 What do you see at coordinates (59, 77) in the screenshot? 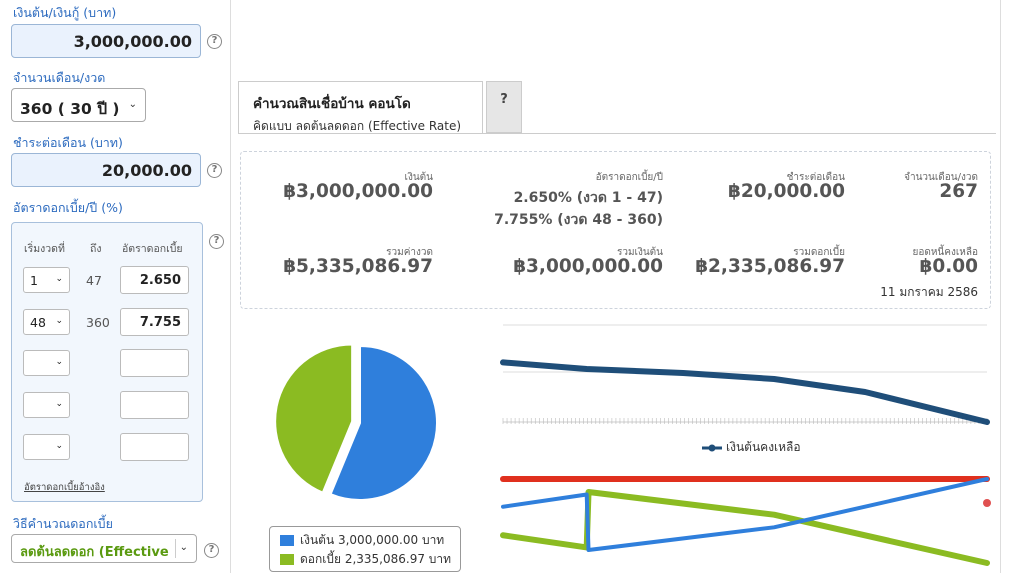
I see `months-label: จำนวนเดือน/งวด` at bounding box center [59, 77].